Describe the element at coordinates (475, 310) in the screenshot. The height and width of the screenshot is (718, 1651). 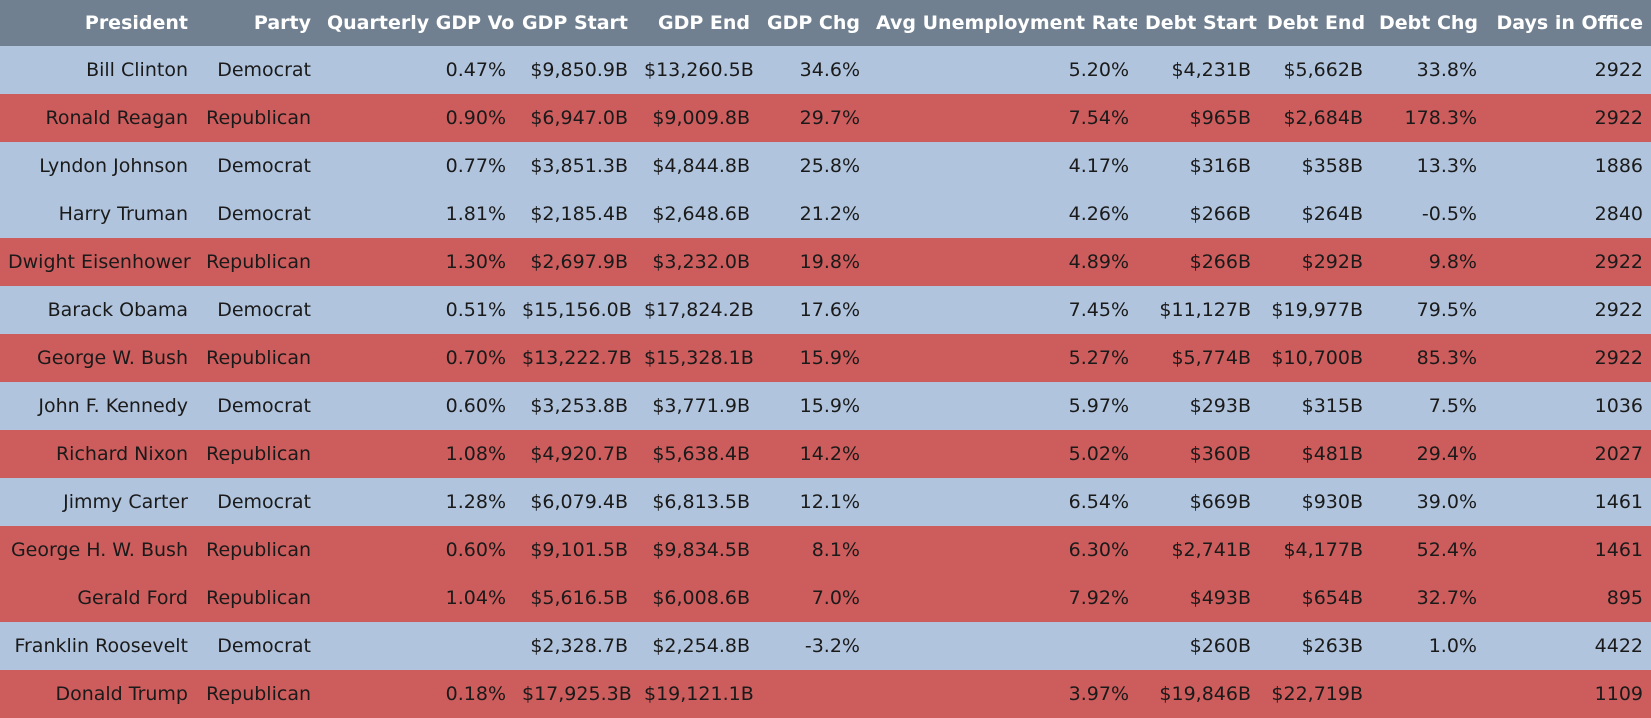
I see `quarterly-gdp-vol-cell: 0.51%` at that location.